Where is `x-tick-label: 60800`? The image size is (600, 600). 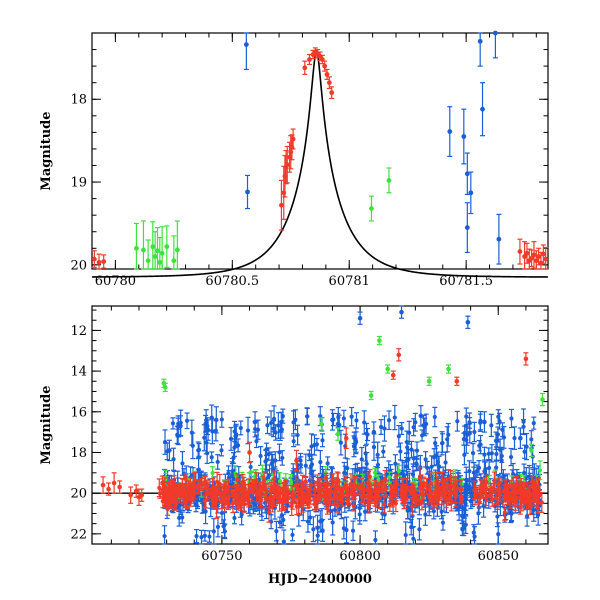 x-tick-label: 60800 is located at coordinates (359, 556).